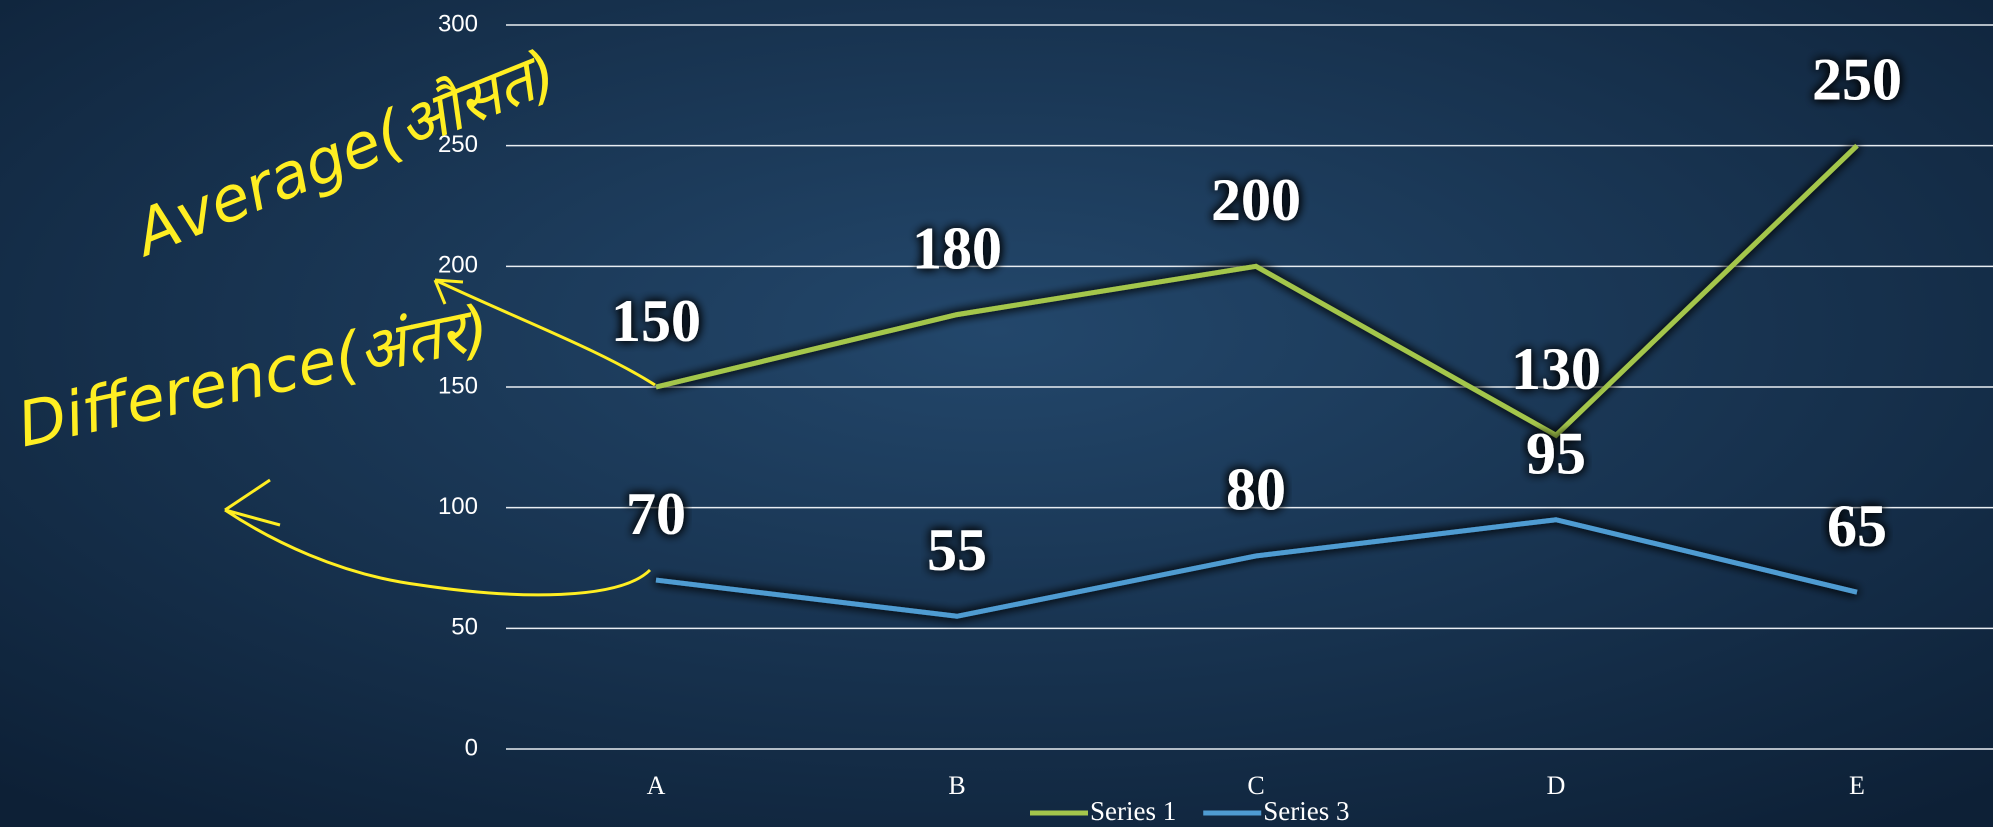 The image size is (1993, 827). I want to click on data-label: 130, so click(1556, 369).